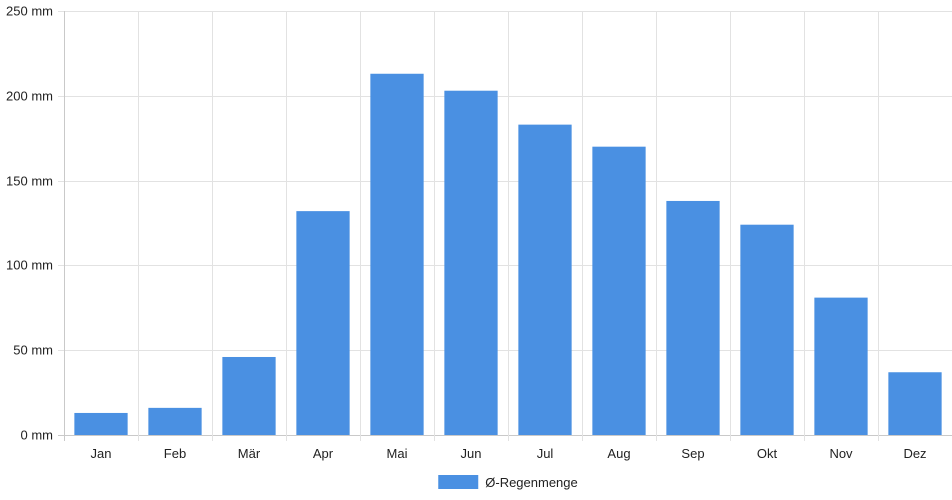 This screenshot has height=500, width=952. Describe the element at coordinates (37, 435) in the screenshot. I see `y-tick-label: 0 mm` at that location.